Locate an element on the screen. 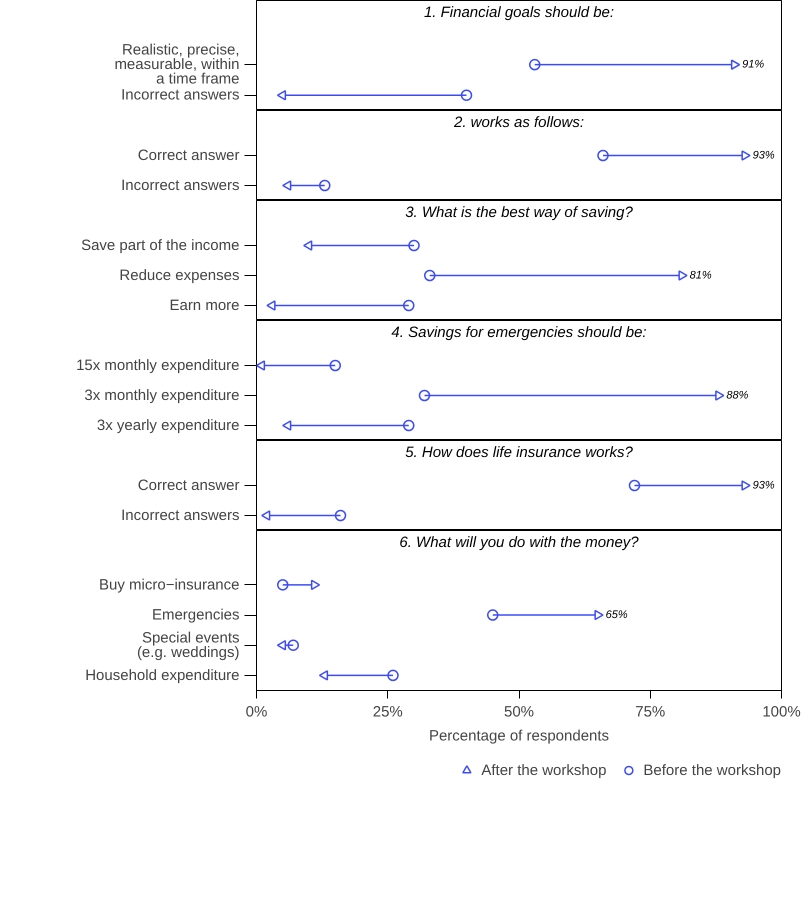  y-tick-label: Realistic, precise, measurable, within a time frame is located at coordinates (177, 65).